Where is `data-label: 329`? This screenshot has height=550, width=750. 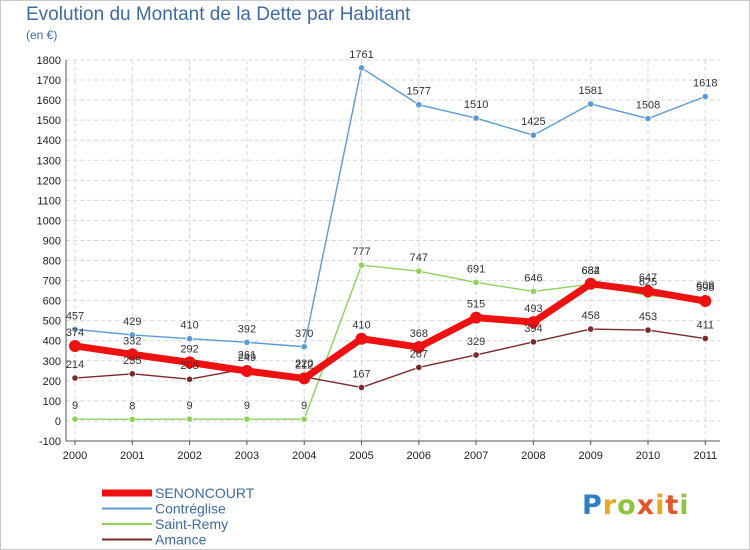
data-label: 329 is located at coordinates (476, 342).